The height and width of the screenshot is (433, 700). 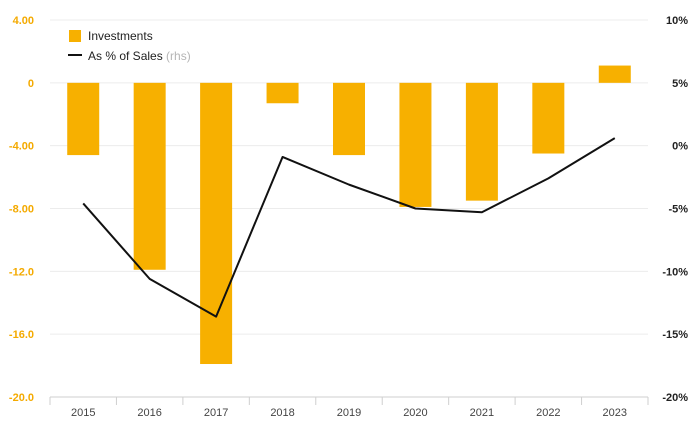 What do you see at coordinates (675, 272) in the screenshot?
I see `y-right-tick-label: -10%` at bounding box center [675, 272].